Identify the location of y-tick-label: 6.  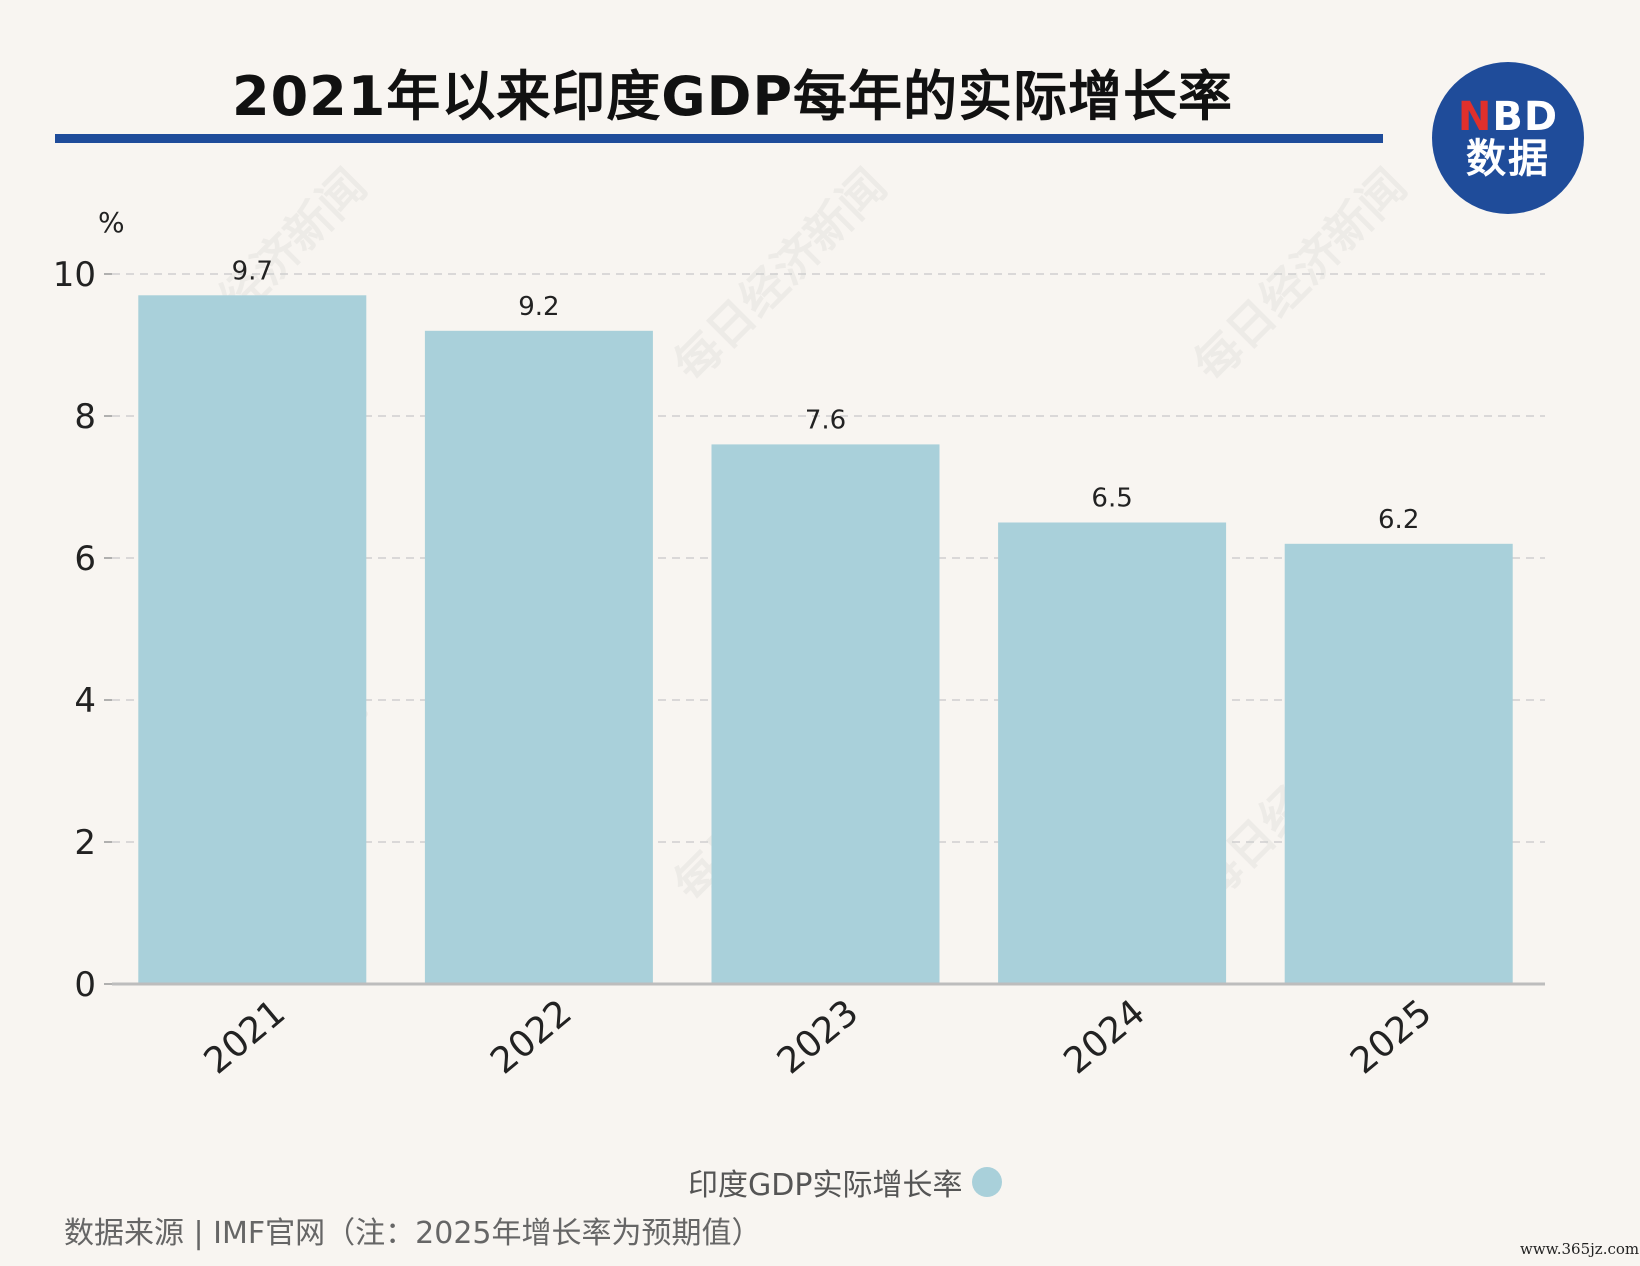
(85, 559).